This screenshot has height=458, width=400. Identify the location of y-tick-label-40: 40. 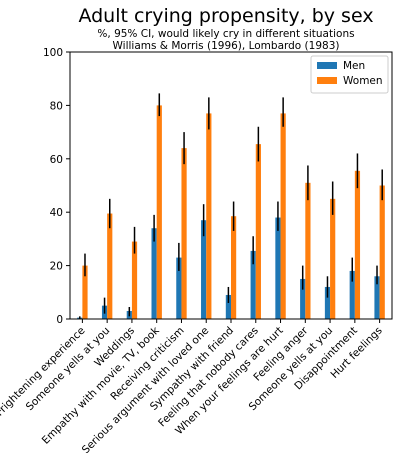
(56, 213).